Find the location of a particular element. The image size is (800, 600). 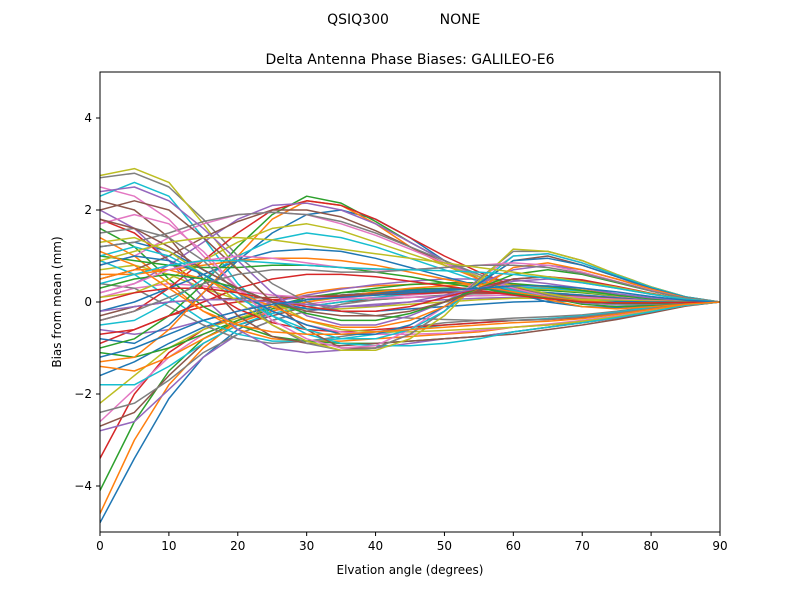

y-tick-label: 0 is located at coordinates (88, 302).